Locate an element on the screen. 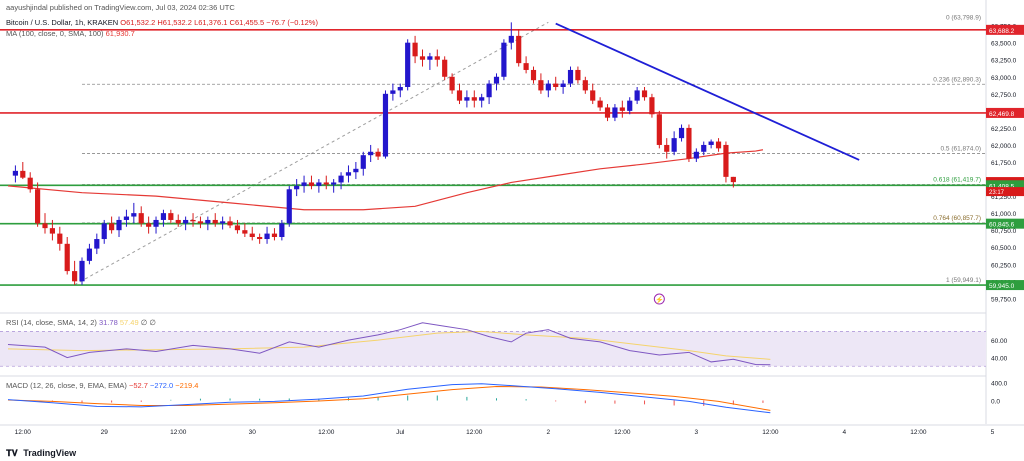 This screenshot has width=1024, height=461. rsi-band is located at coordinates (493, 349).